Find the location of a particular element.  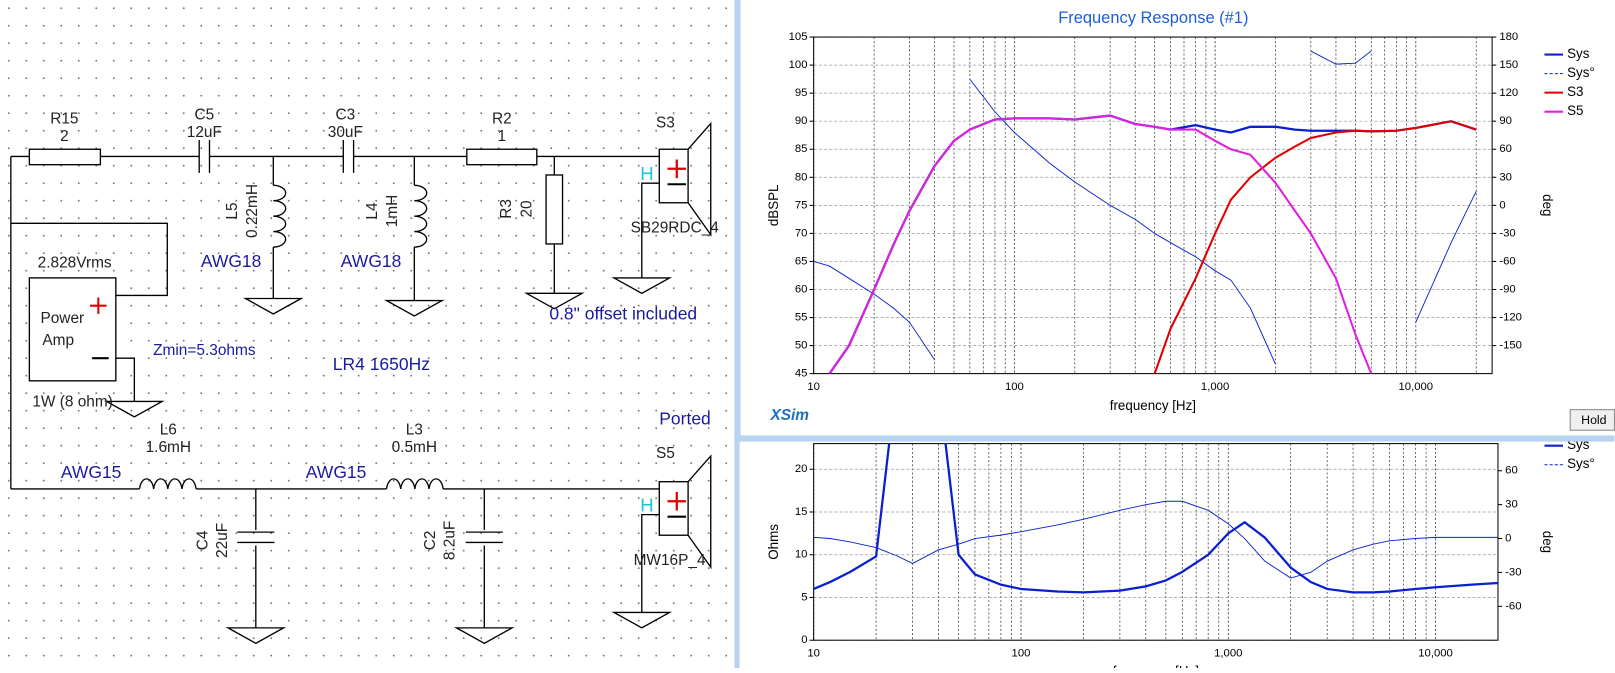

legend-label: Sys is located at coordinates (1578, 53).